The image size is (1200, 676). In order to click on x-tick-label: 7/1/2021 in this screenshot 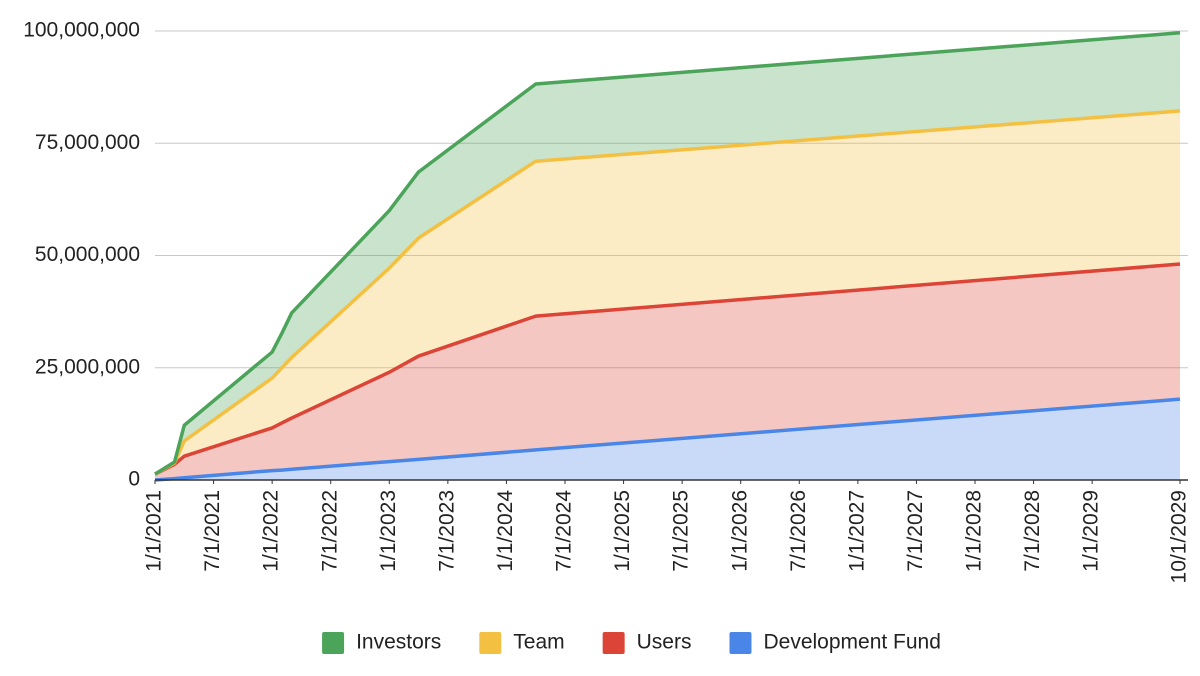, I will do `click(212, 531)`.